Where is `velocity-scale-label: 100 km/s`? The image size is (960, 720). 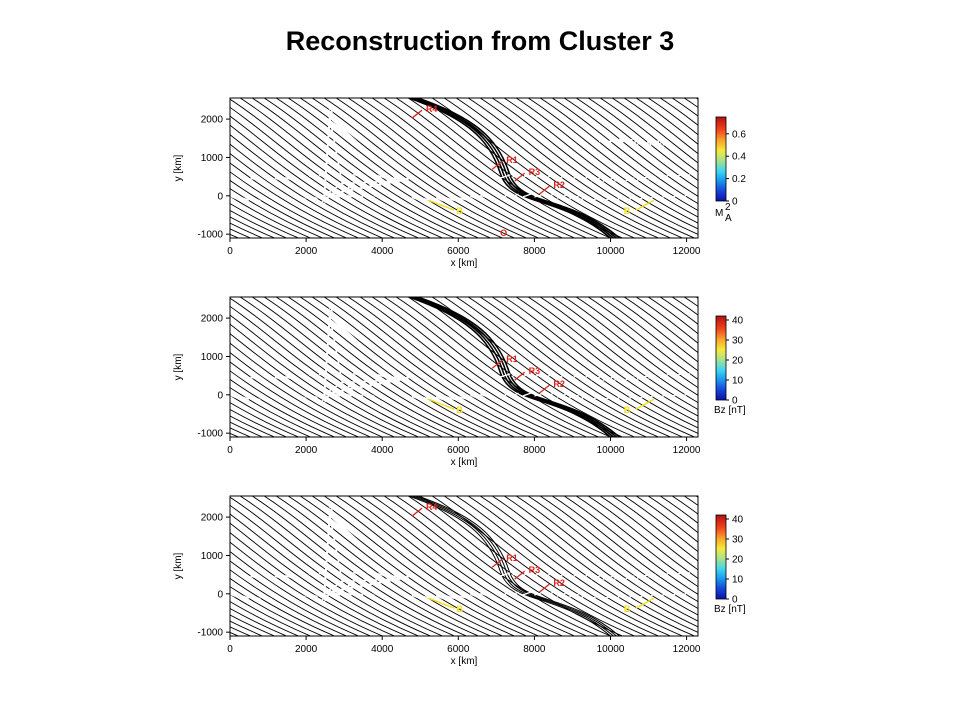
velocity-scale-label: 100 km/s is located at coordinates (648, 142).